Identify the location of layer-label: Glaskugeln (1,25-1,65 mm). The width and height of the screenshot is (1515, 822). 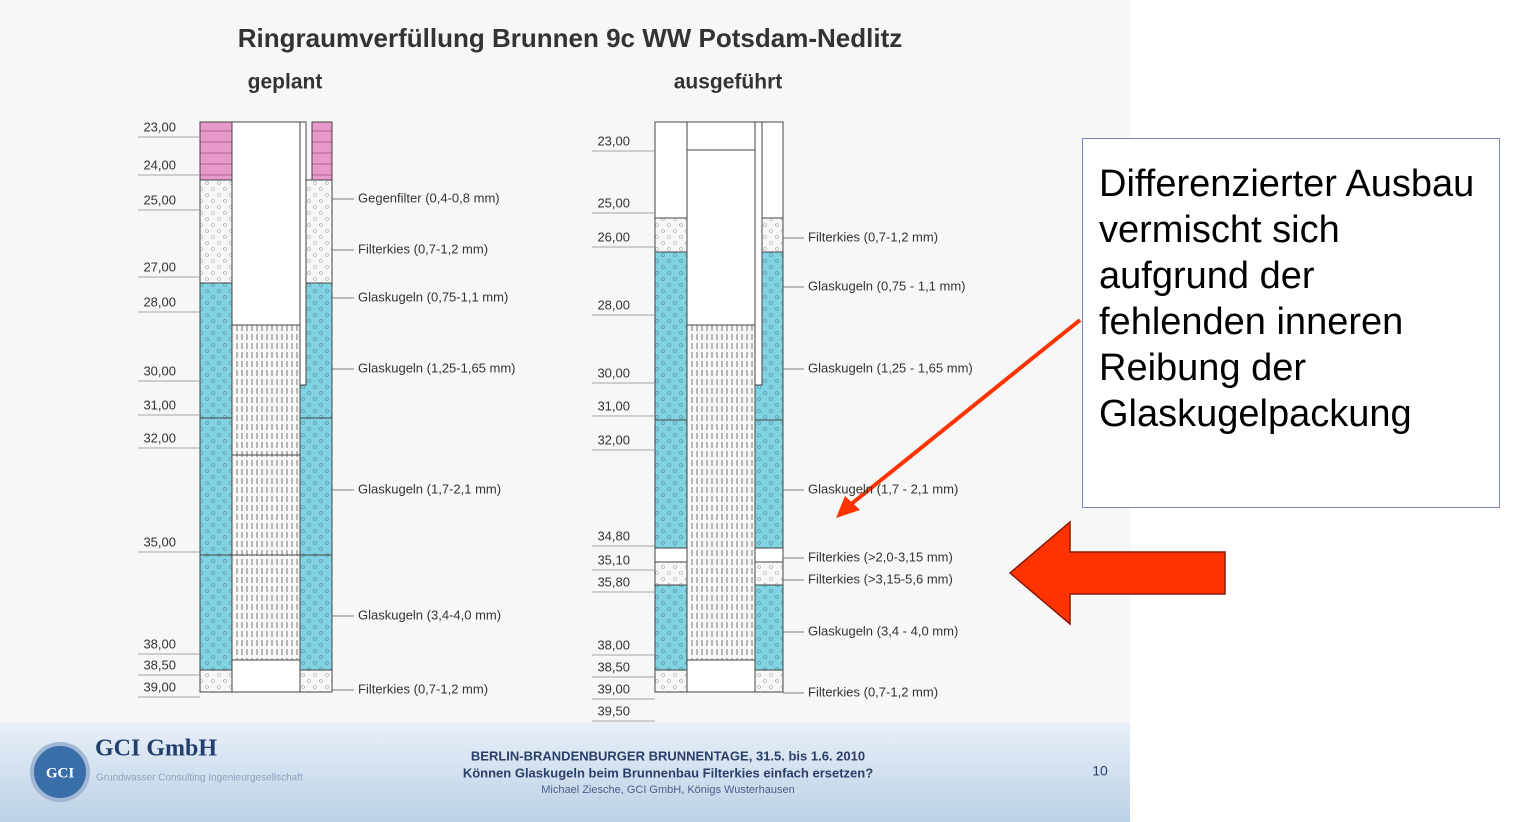
(437, 367).